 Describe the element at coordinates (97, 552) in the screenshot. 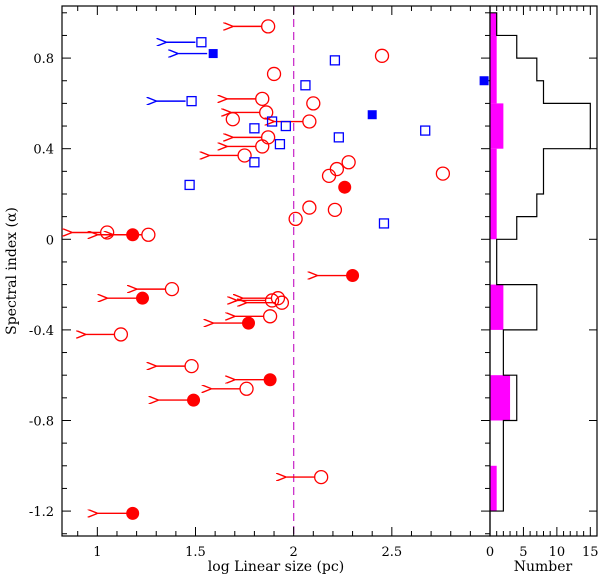

I see `x-tick-label: 1` at that location.